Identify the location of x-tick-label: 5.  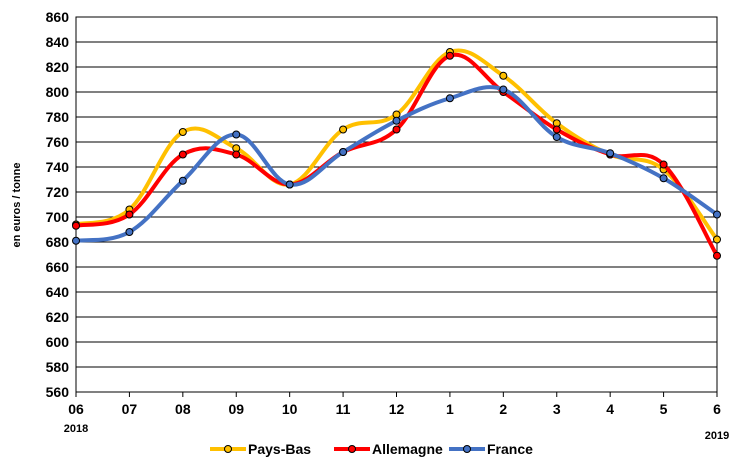
(664, 409).